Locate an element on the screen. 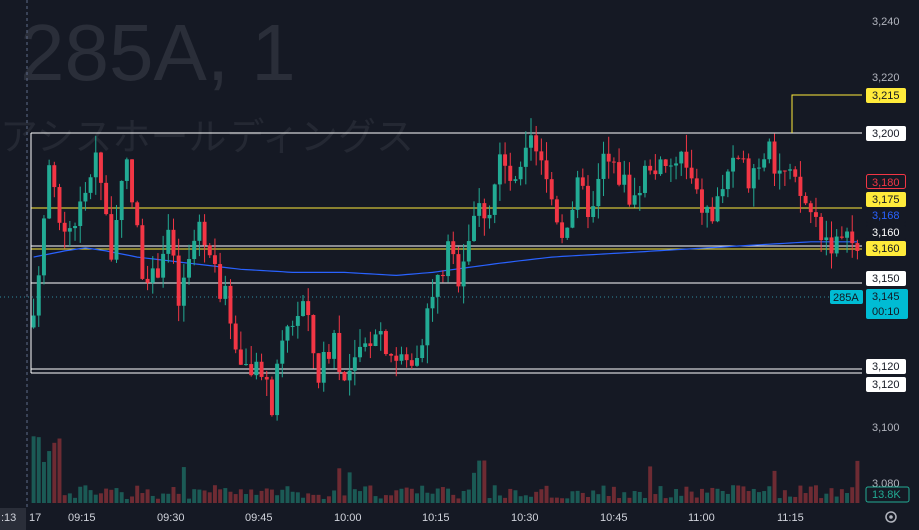 This screenshot has height=530, width=919. svg-text: 3,120 is located at coordinates (886, 385).